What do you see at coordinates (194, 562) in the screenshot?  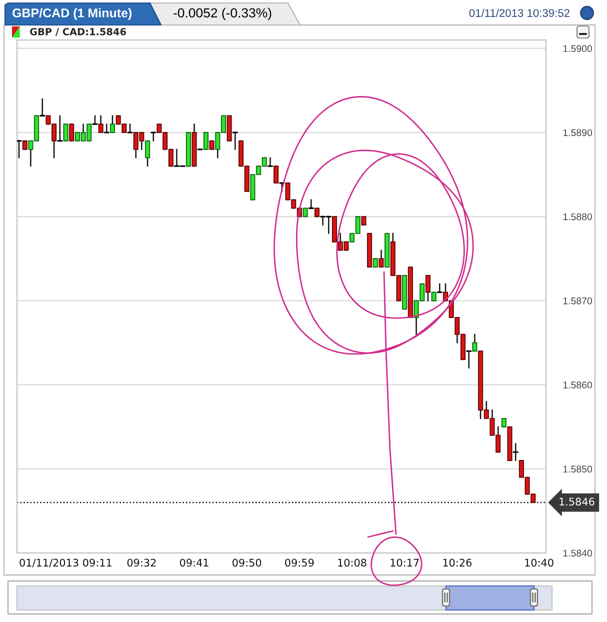 I see `x-tick-label: 09:41` at bounding box center [194, 562].